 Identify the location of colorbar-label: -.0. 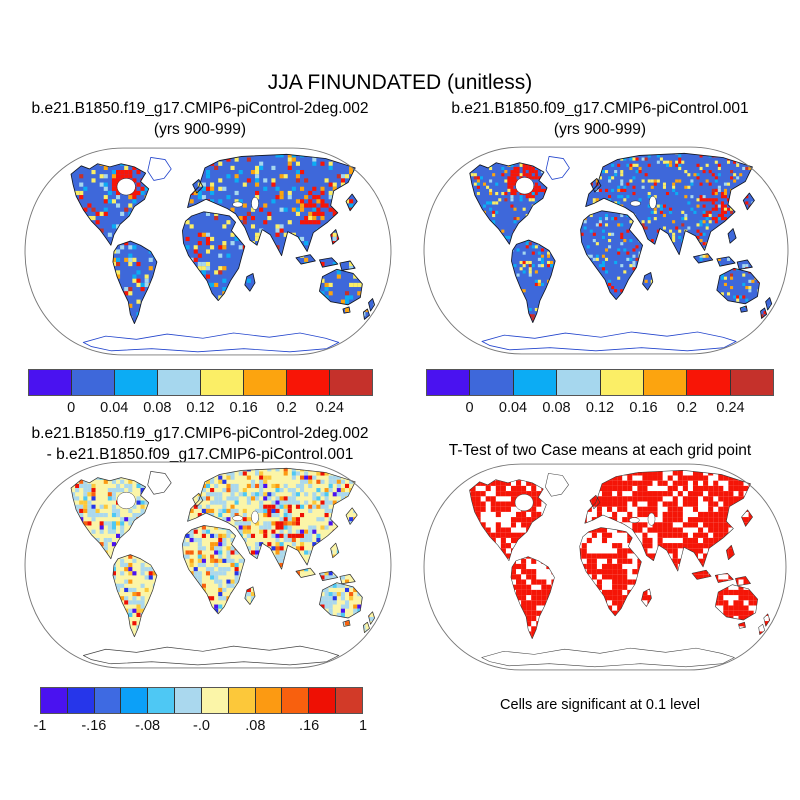
(201, 726).